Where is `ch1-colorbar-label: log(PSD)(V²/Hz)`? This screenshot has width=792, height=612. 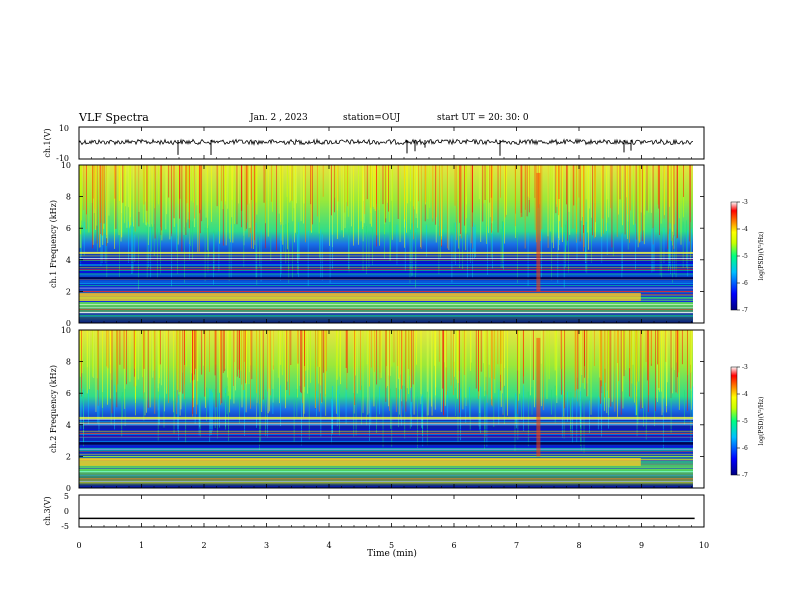 ch1-colorbar-label: log(PSD)(V²/Hz) is located at coordinates (761, 256).